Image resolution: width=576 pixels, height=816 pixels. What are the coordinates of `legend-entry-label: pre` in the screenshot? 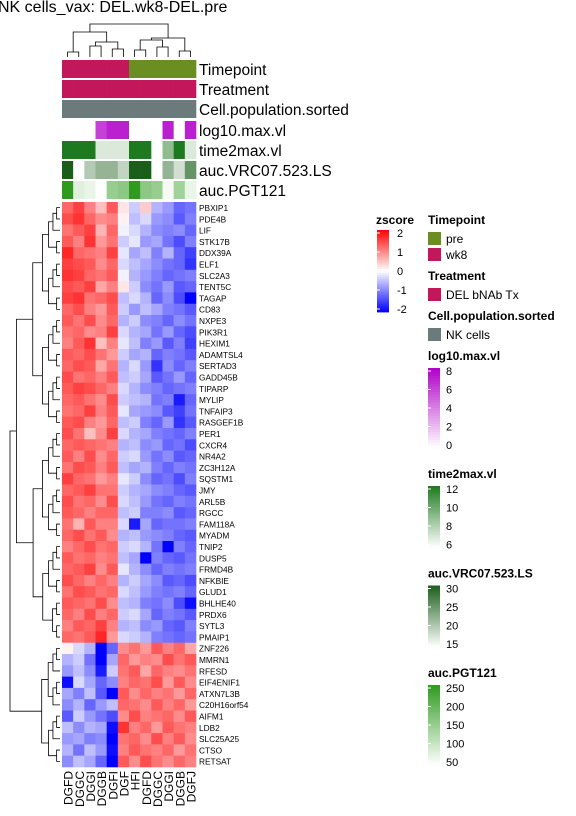 It's located at (455, 239).